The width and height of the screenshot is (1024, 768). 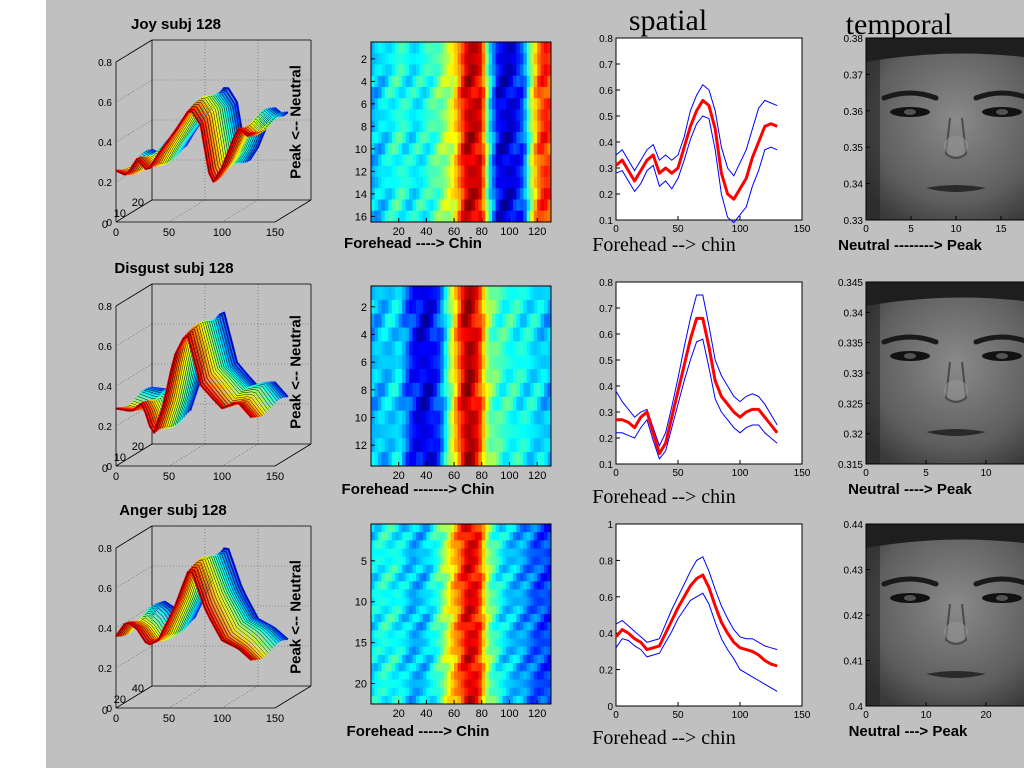 I want to click on face-right-eye, so click(x=1002, y=598).